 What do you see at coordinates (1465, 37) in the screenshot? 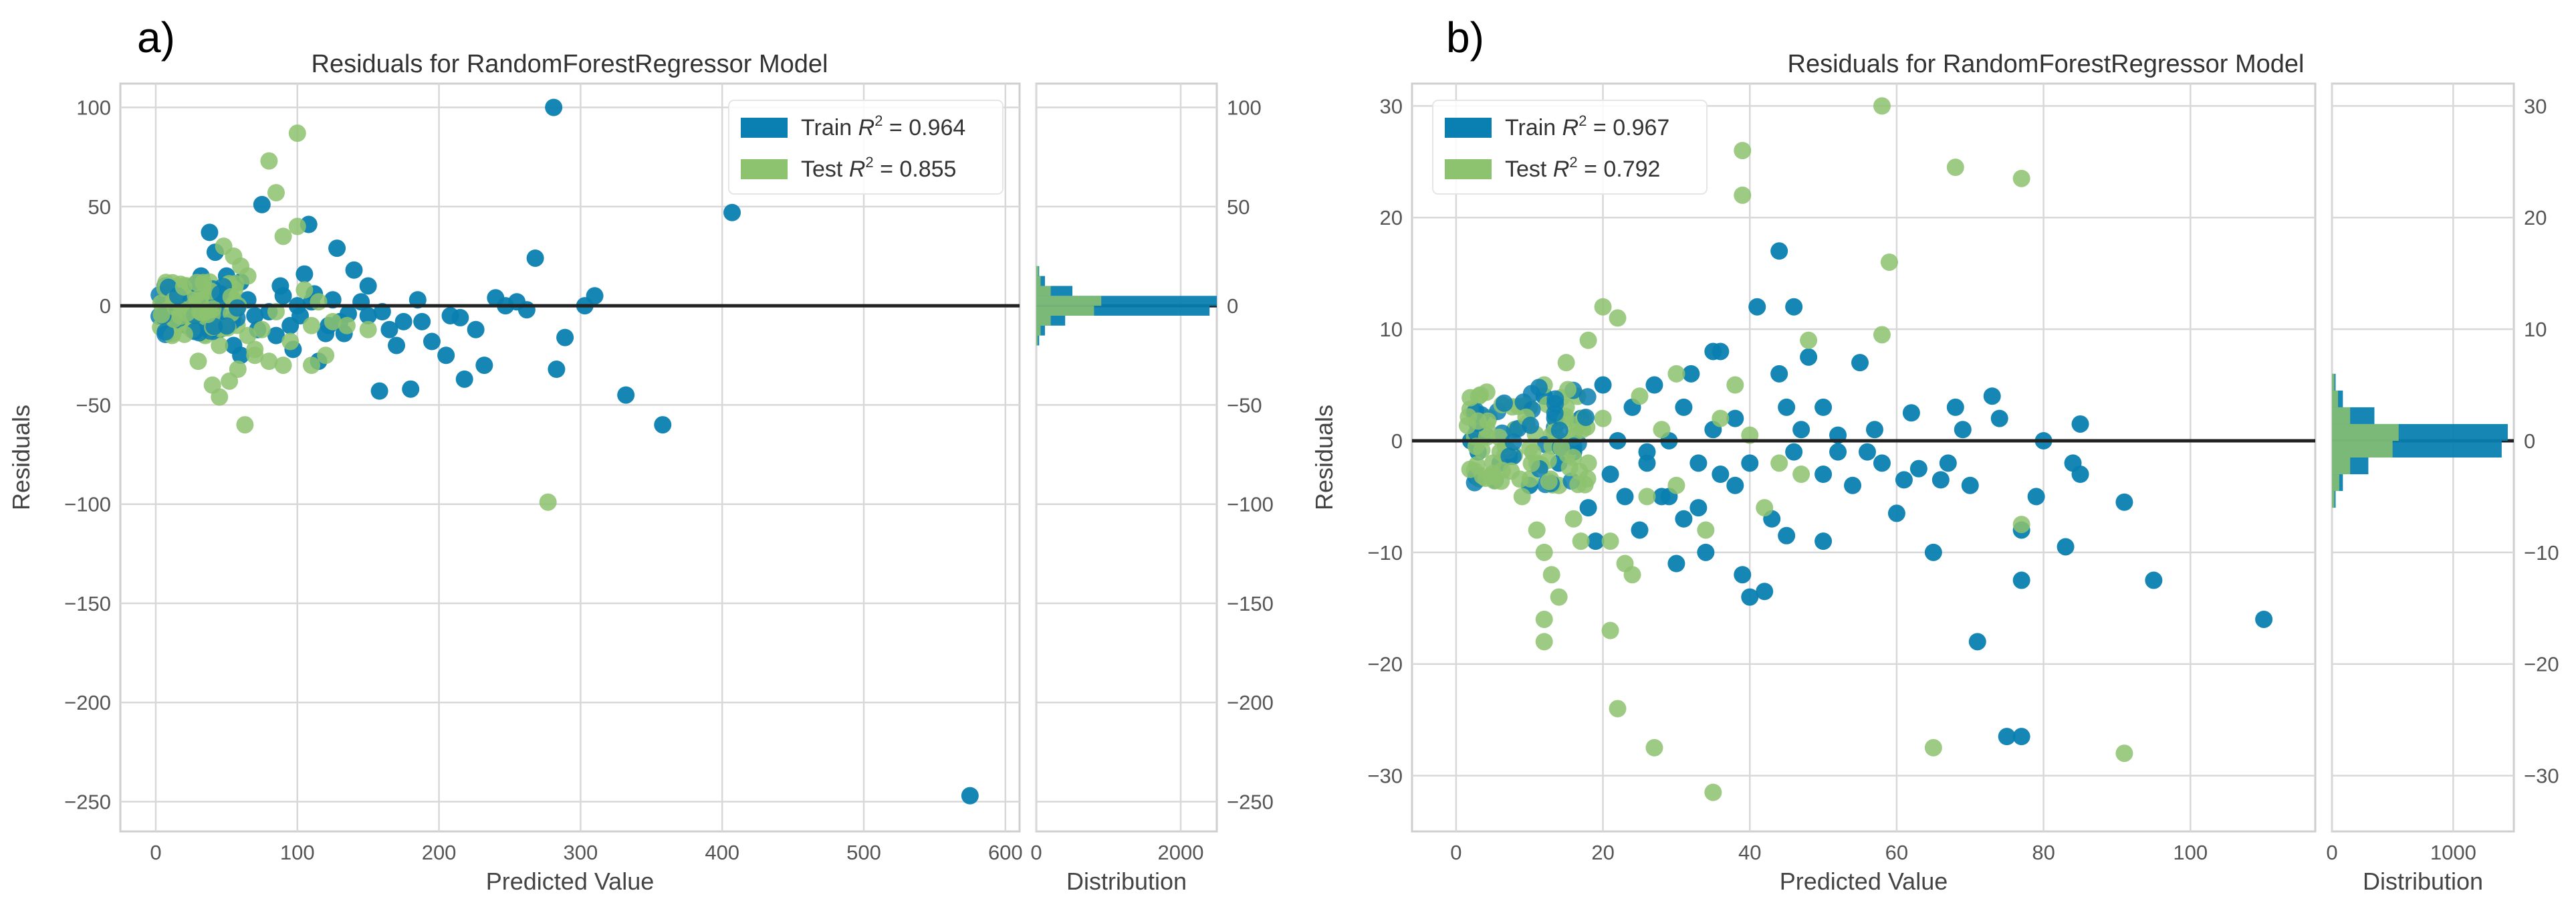
I see `panel-label: b)` at bounding box center [1465, 37].